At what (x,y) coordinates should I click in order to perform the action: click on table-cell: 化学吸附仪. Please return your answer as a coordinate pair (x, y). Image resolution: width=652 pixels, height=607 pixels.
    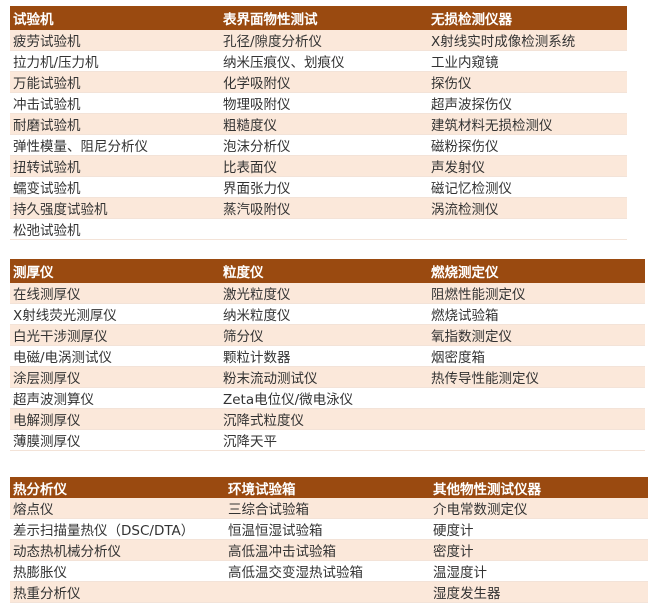
    Looking at the image, I should click on (324, 82).